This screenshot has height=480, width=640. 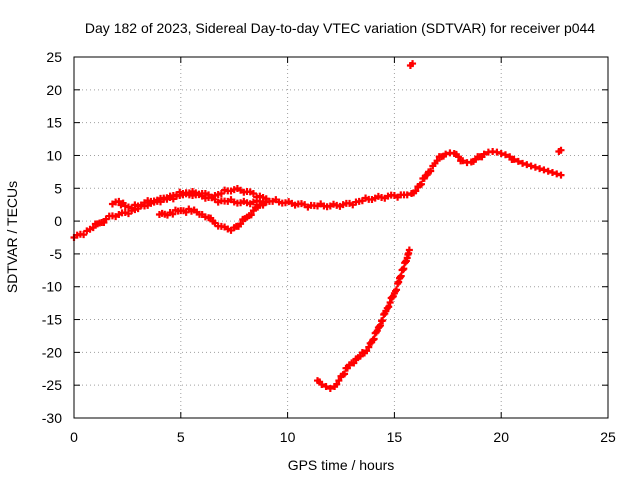 What do you see at coordinates (54, 90) in the screenshot?
I see `y-tick-label: 20` at bounding box center [54, 90].